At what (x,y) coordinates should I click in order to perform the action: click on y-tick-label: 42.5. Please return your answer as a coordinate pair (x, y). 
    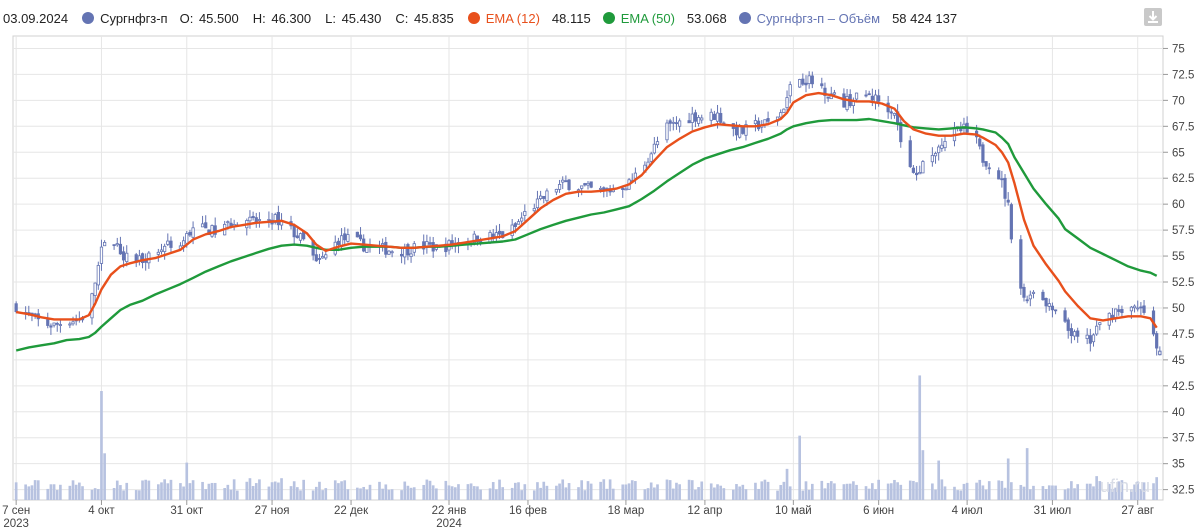
    Looking at the image, I should click on (1183, 387).